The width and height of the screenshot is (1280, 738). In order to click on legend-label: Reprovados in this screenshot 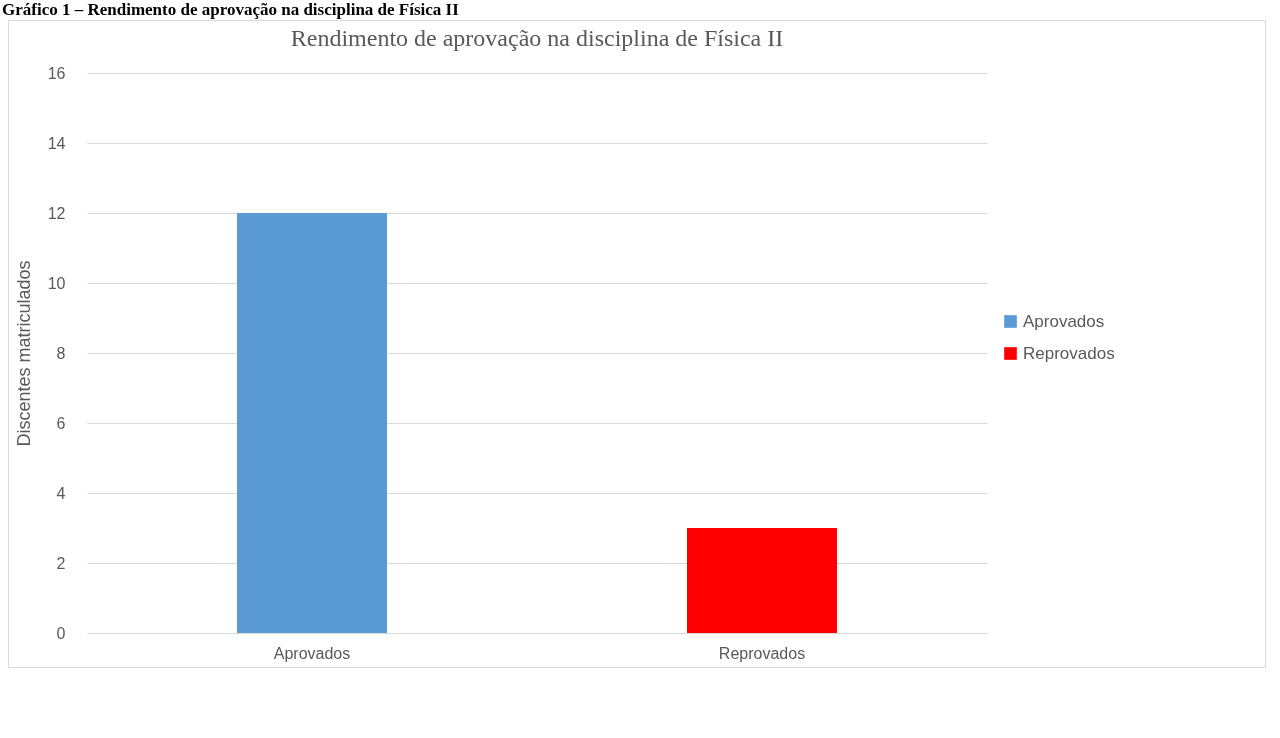, I will do `click(1069, 353)`.